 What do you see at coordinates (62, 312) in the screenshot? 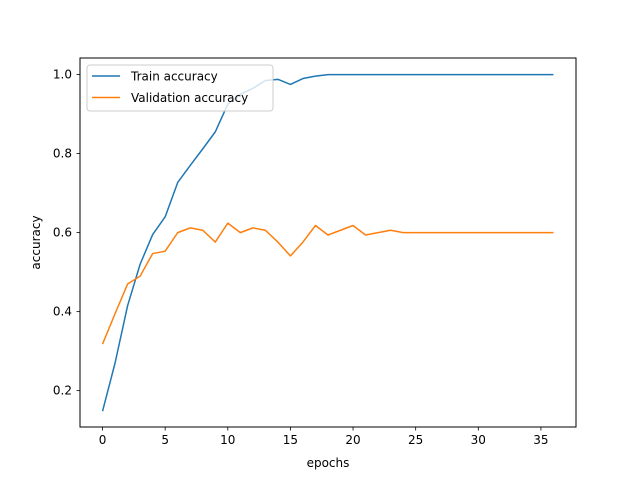
I see `y-tick-label: 0.4` at bounding box center [62, 312].